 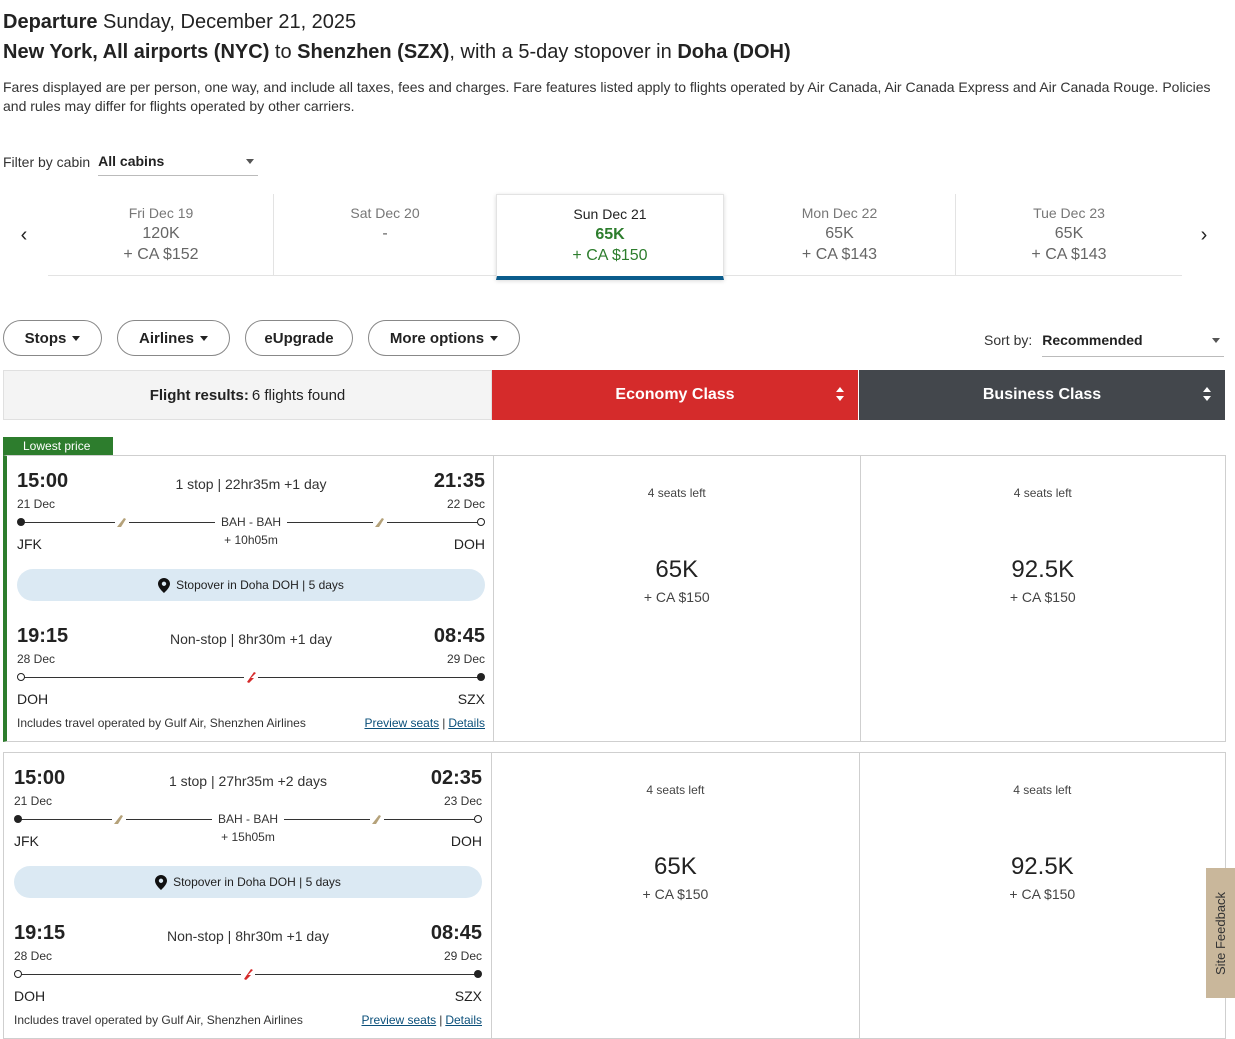 What do you see at coordinates (675, 866) in the screenshot?
I see `fare-points: 65K` at bounding box center [675, 866].